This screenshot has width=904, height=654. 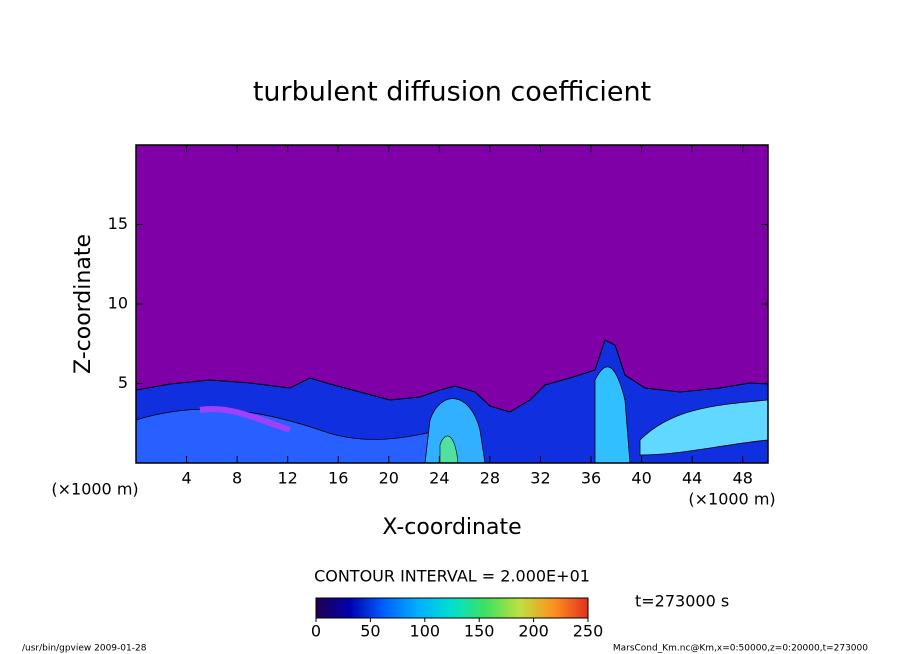 What do you see at coordinates (452, 401) in the screenshot?
I see `turbulent-layer` at bounding box center [452, 401].